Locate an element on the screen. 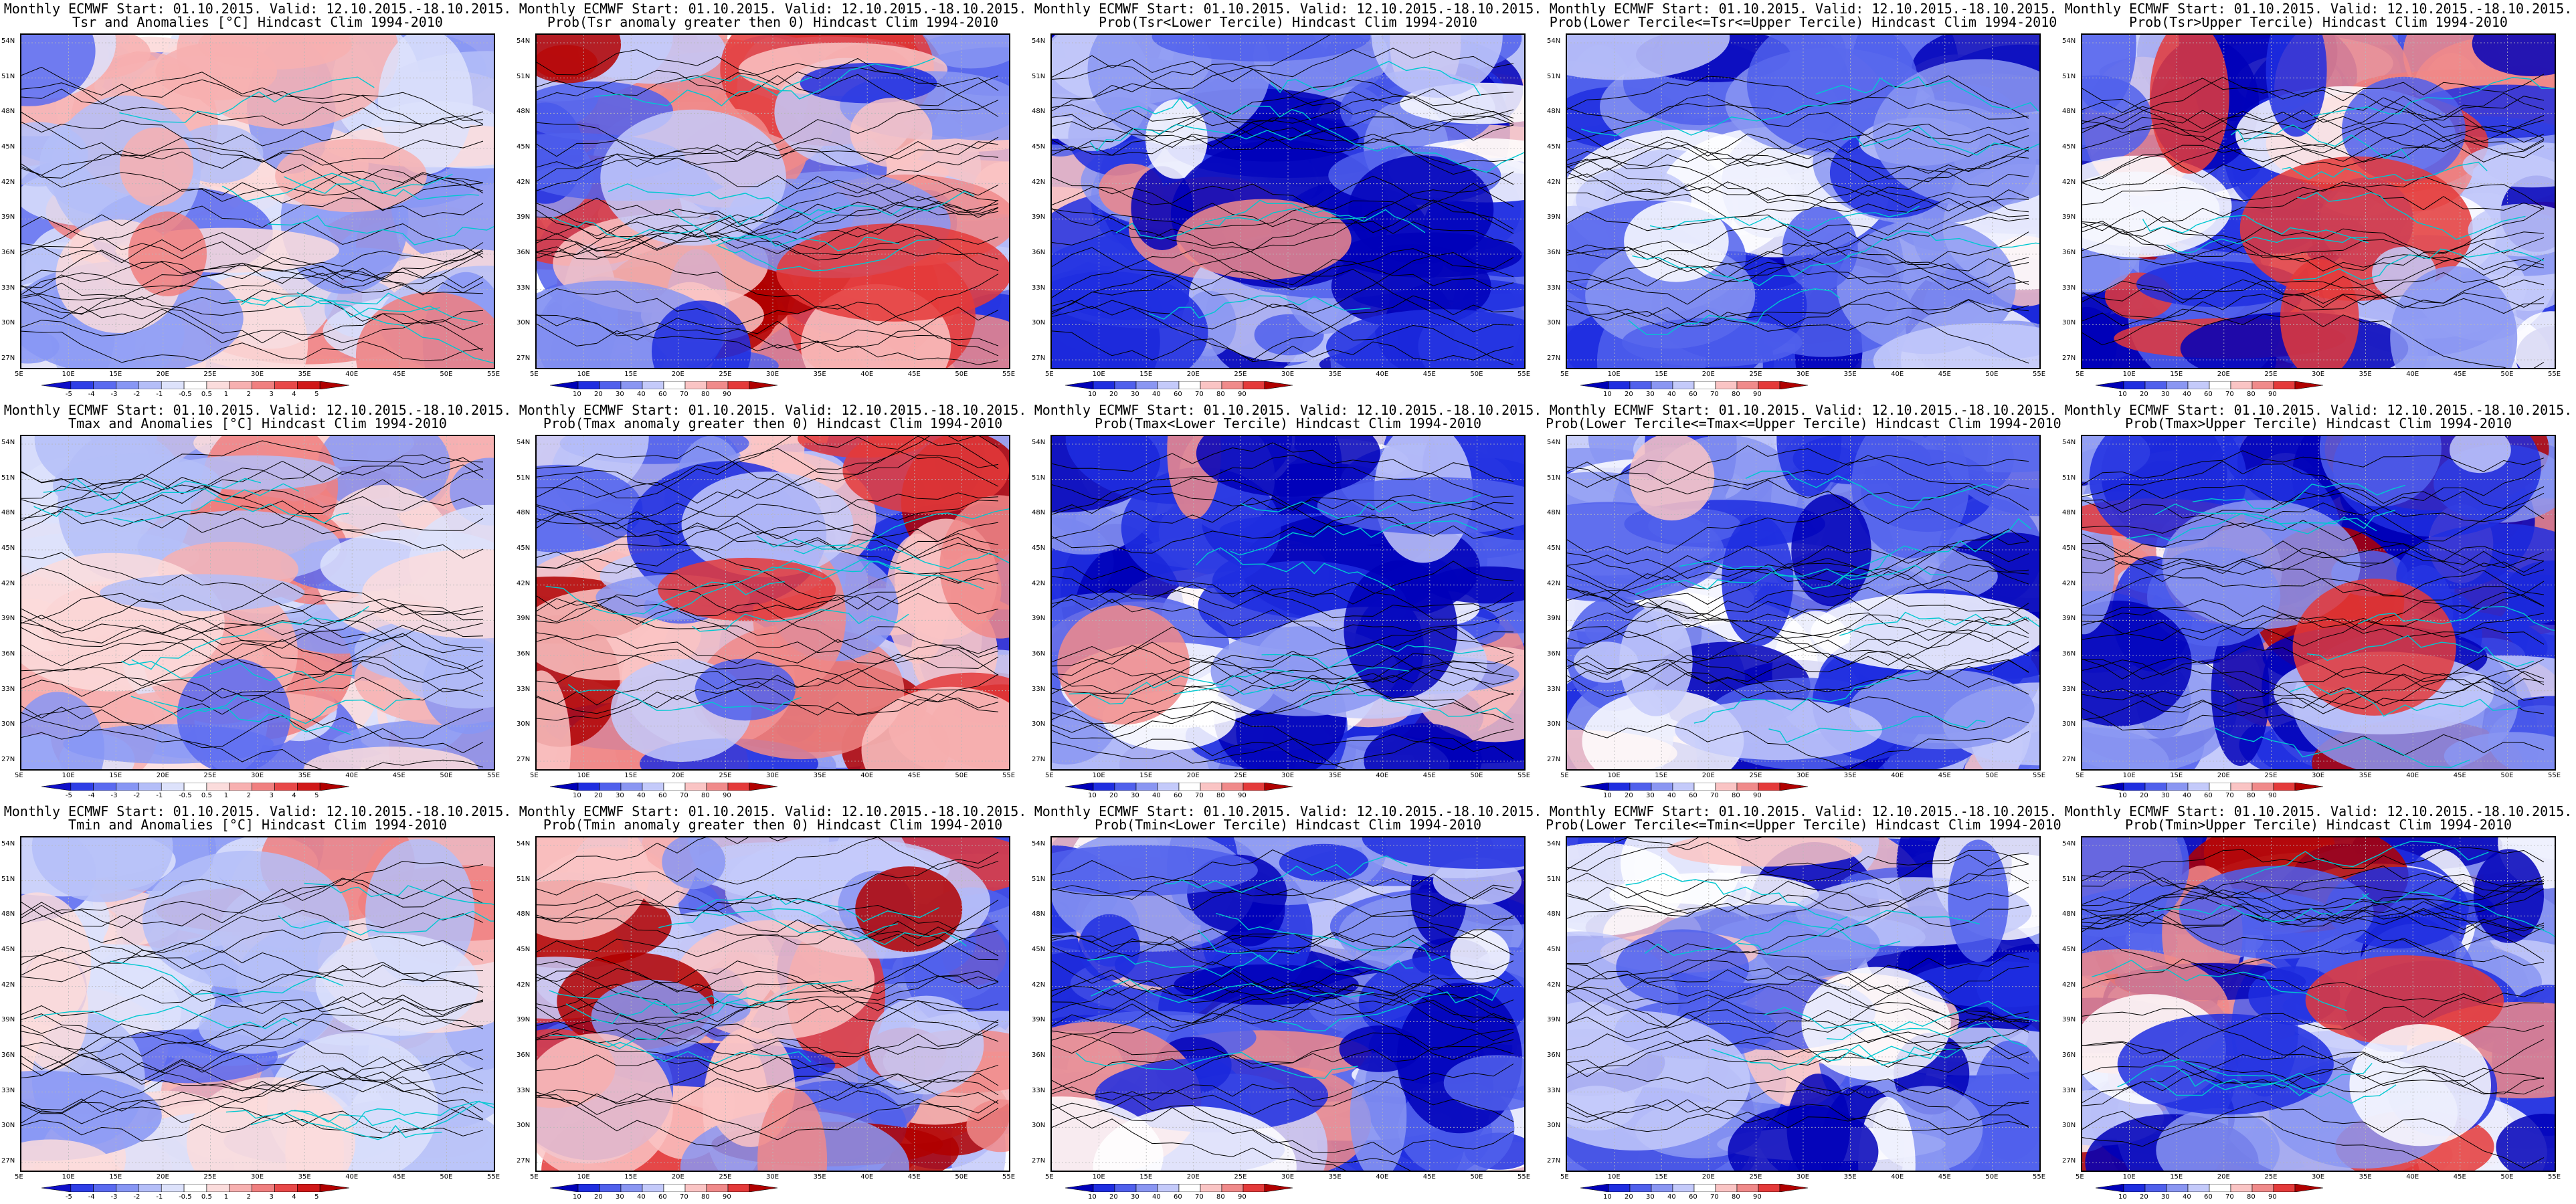 This screenshot has width=2576, height=1204. colorbar-label: 2 is located at coordinates (248, 394).